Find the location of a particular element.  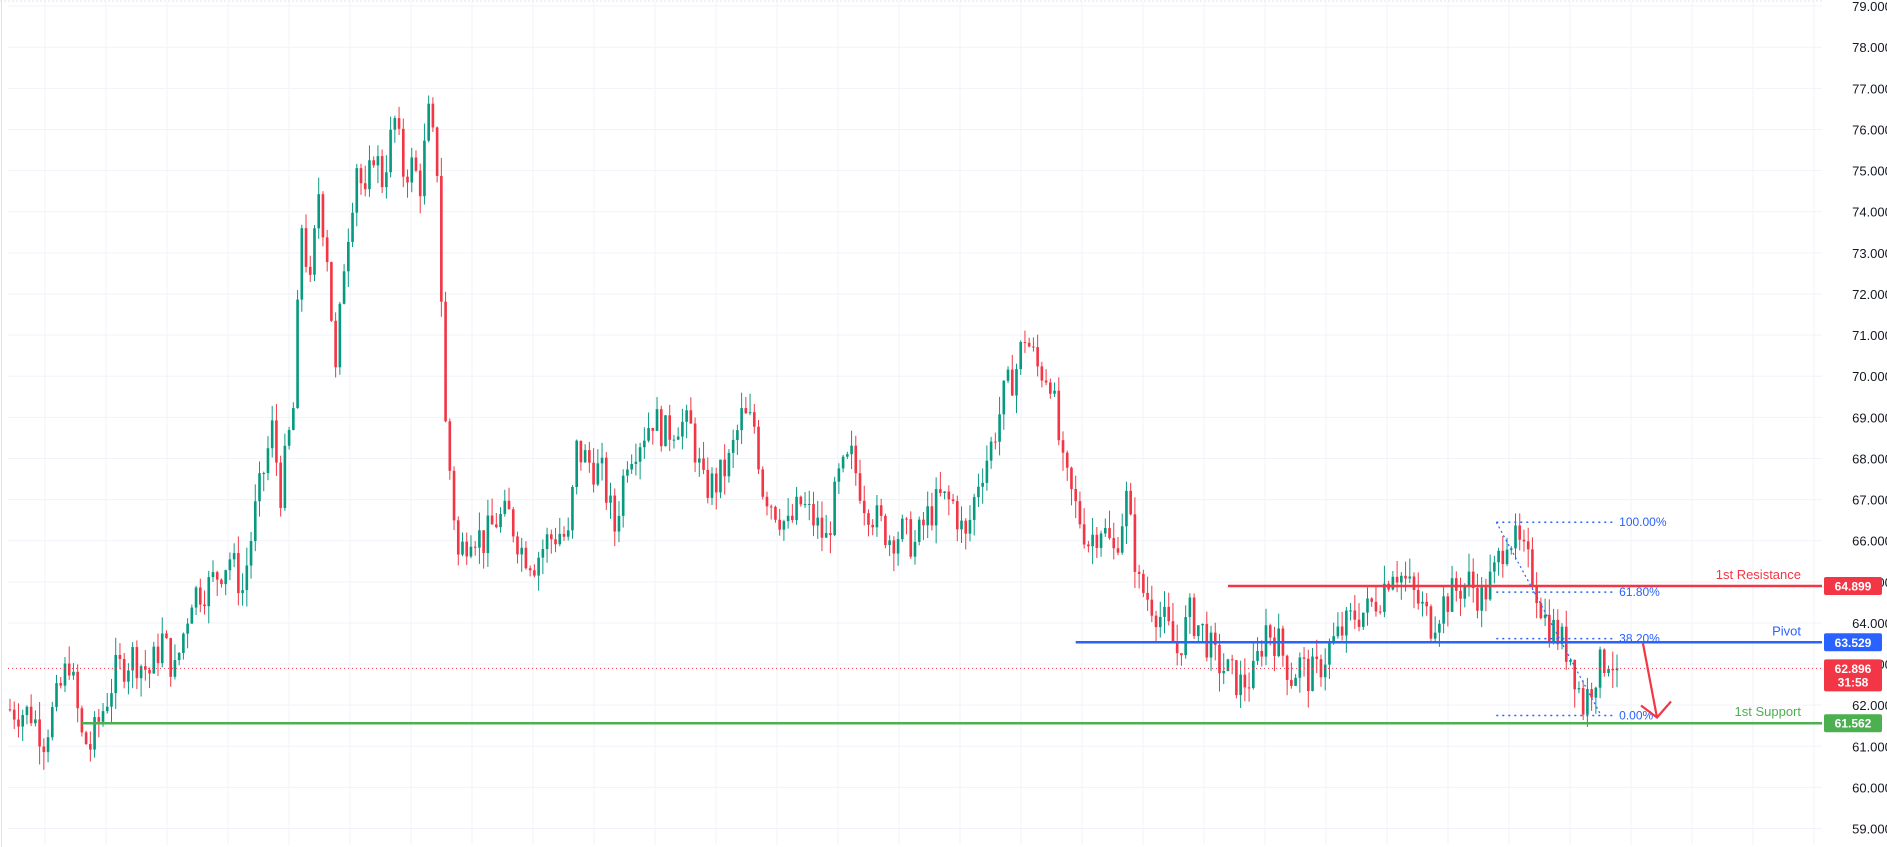

fib-level: 61.80% is located at coordinates (1578, 592).